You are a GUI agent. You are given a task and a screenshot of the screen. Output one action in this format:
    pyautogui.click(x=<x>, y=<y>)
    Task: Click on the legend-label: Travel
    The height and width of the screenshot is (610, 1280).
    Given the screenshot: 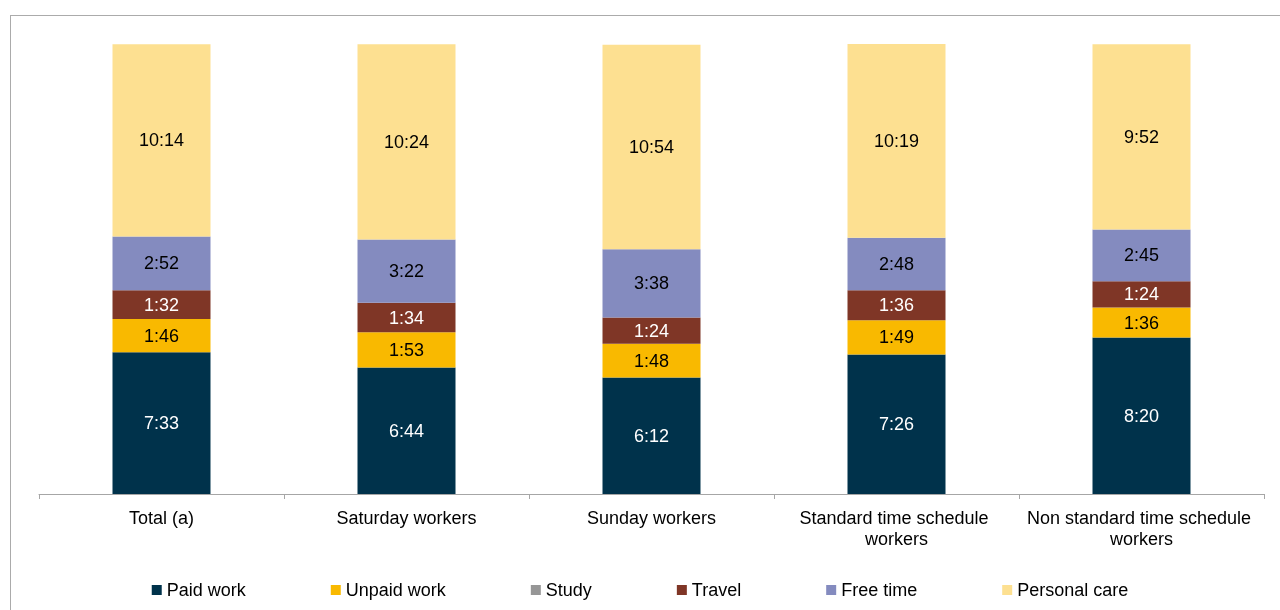 What is the action you would take?
    pyautogui.click(x=716, y=590)
    